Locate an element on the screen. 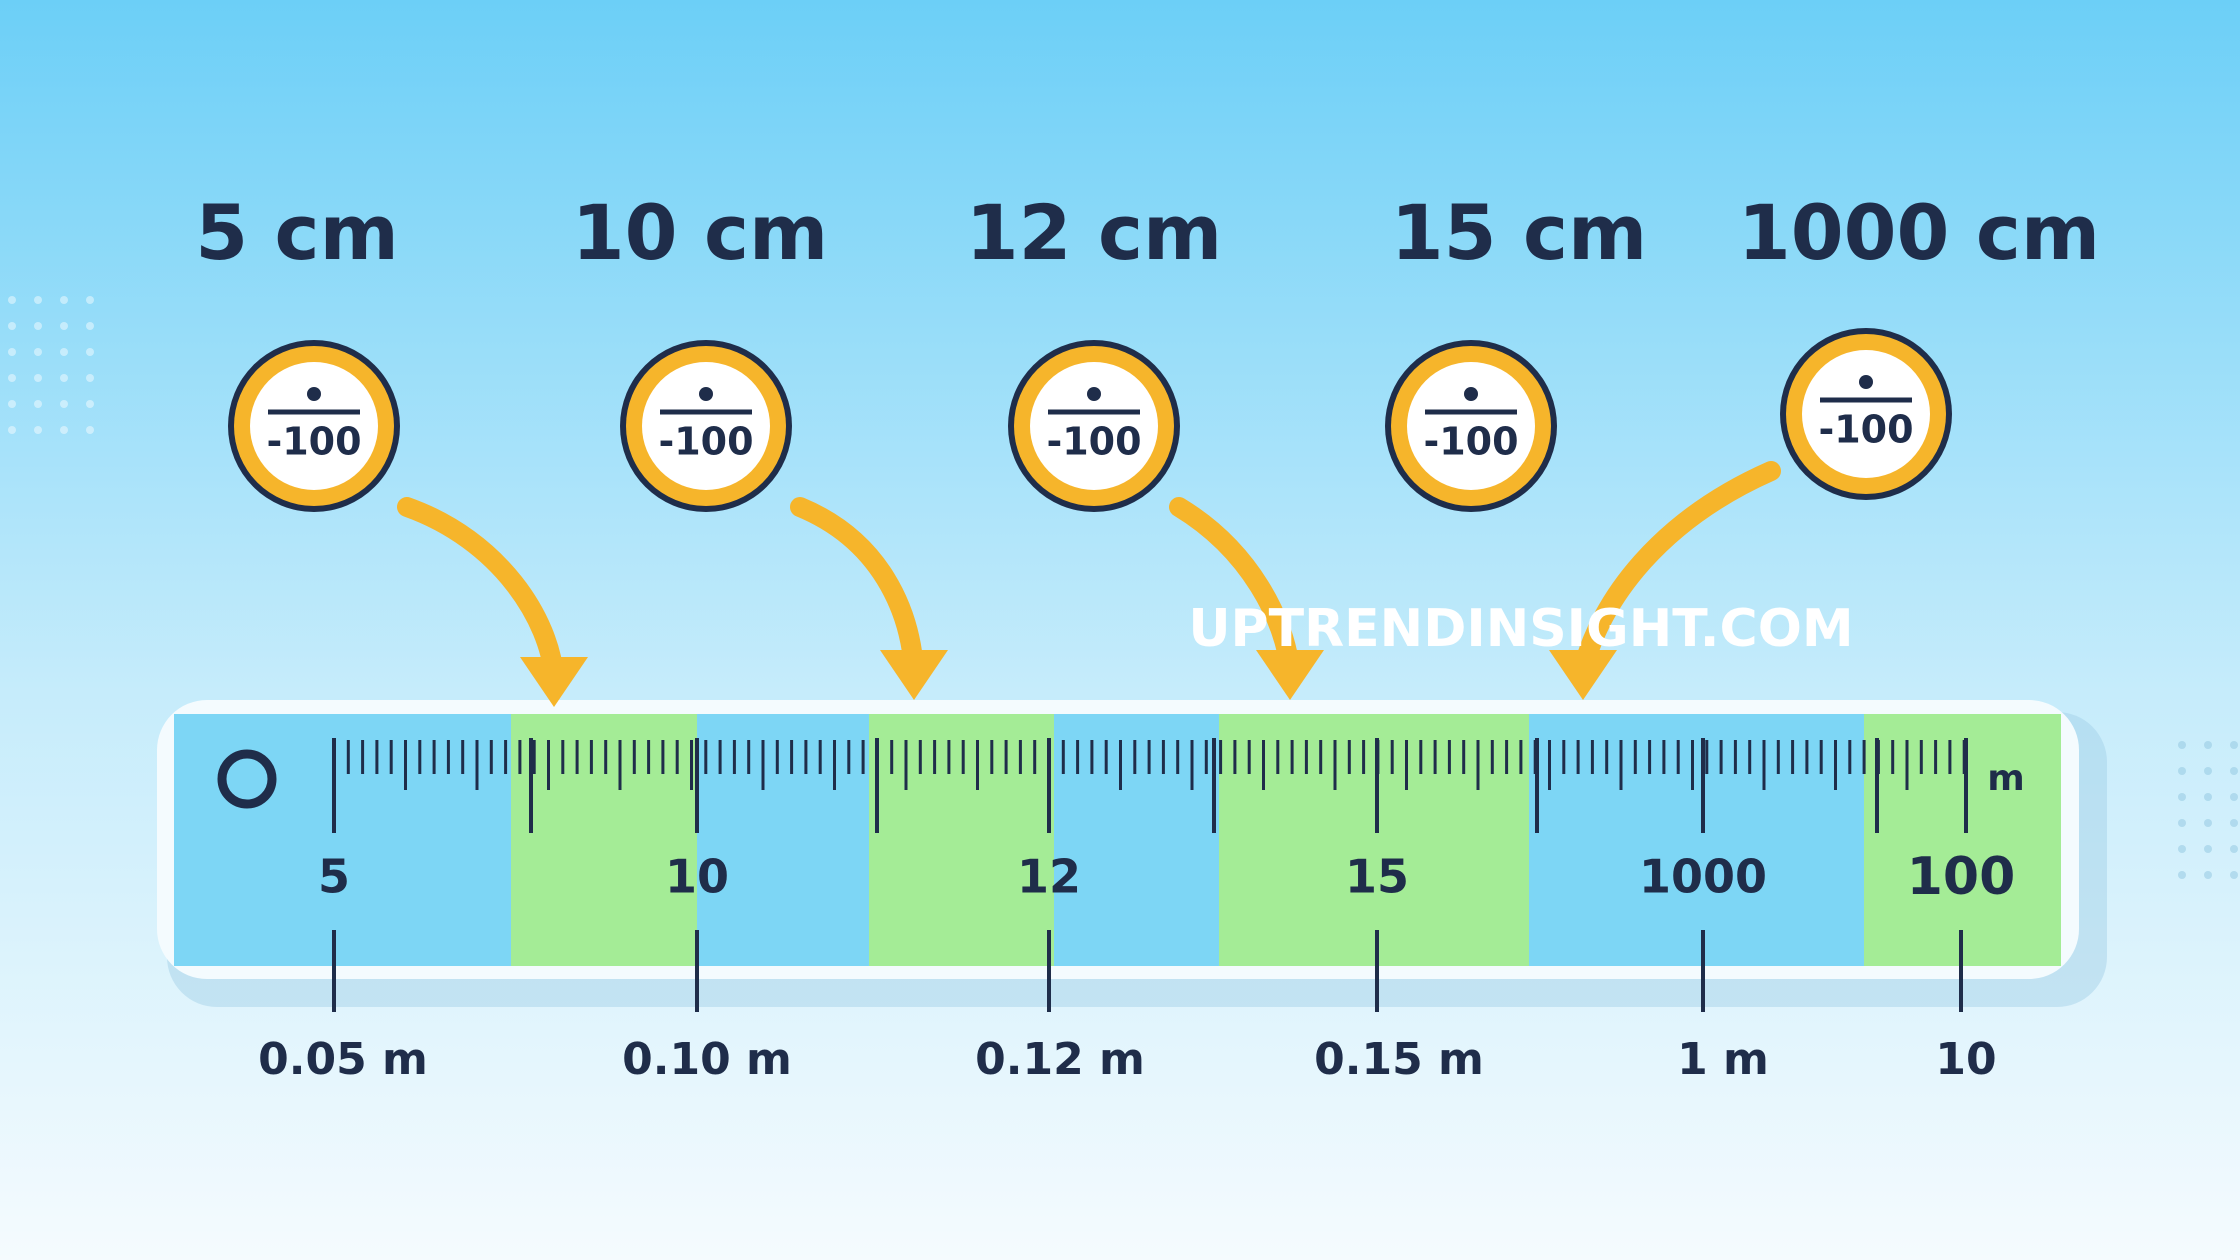  unit-label: 5 cm is located at coordinates (297, 232).